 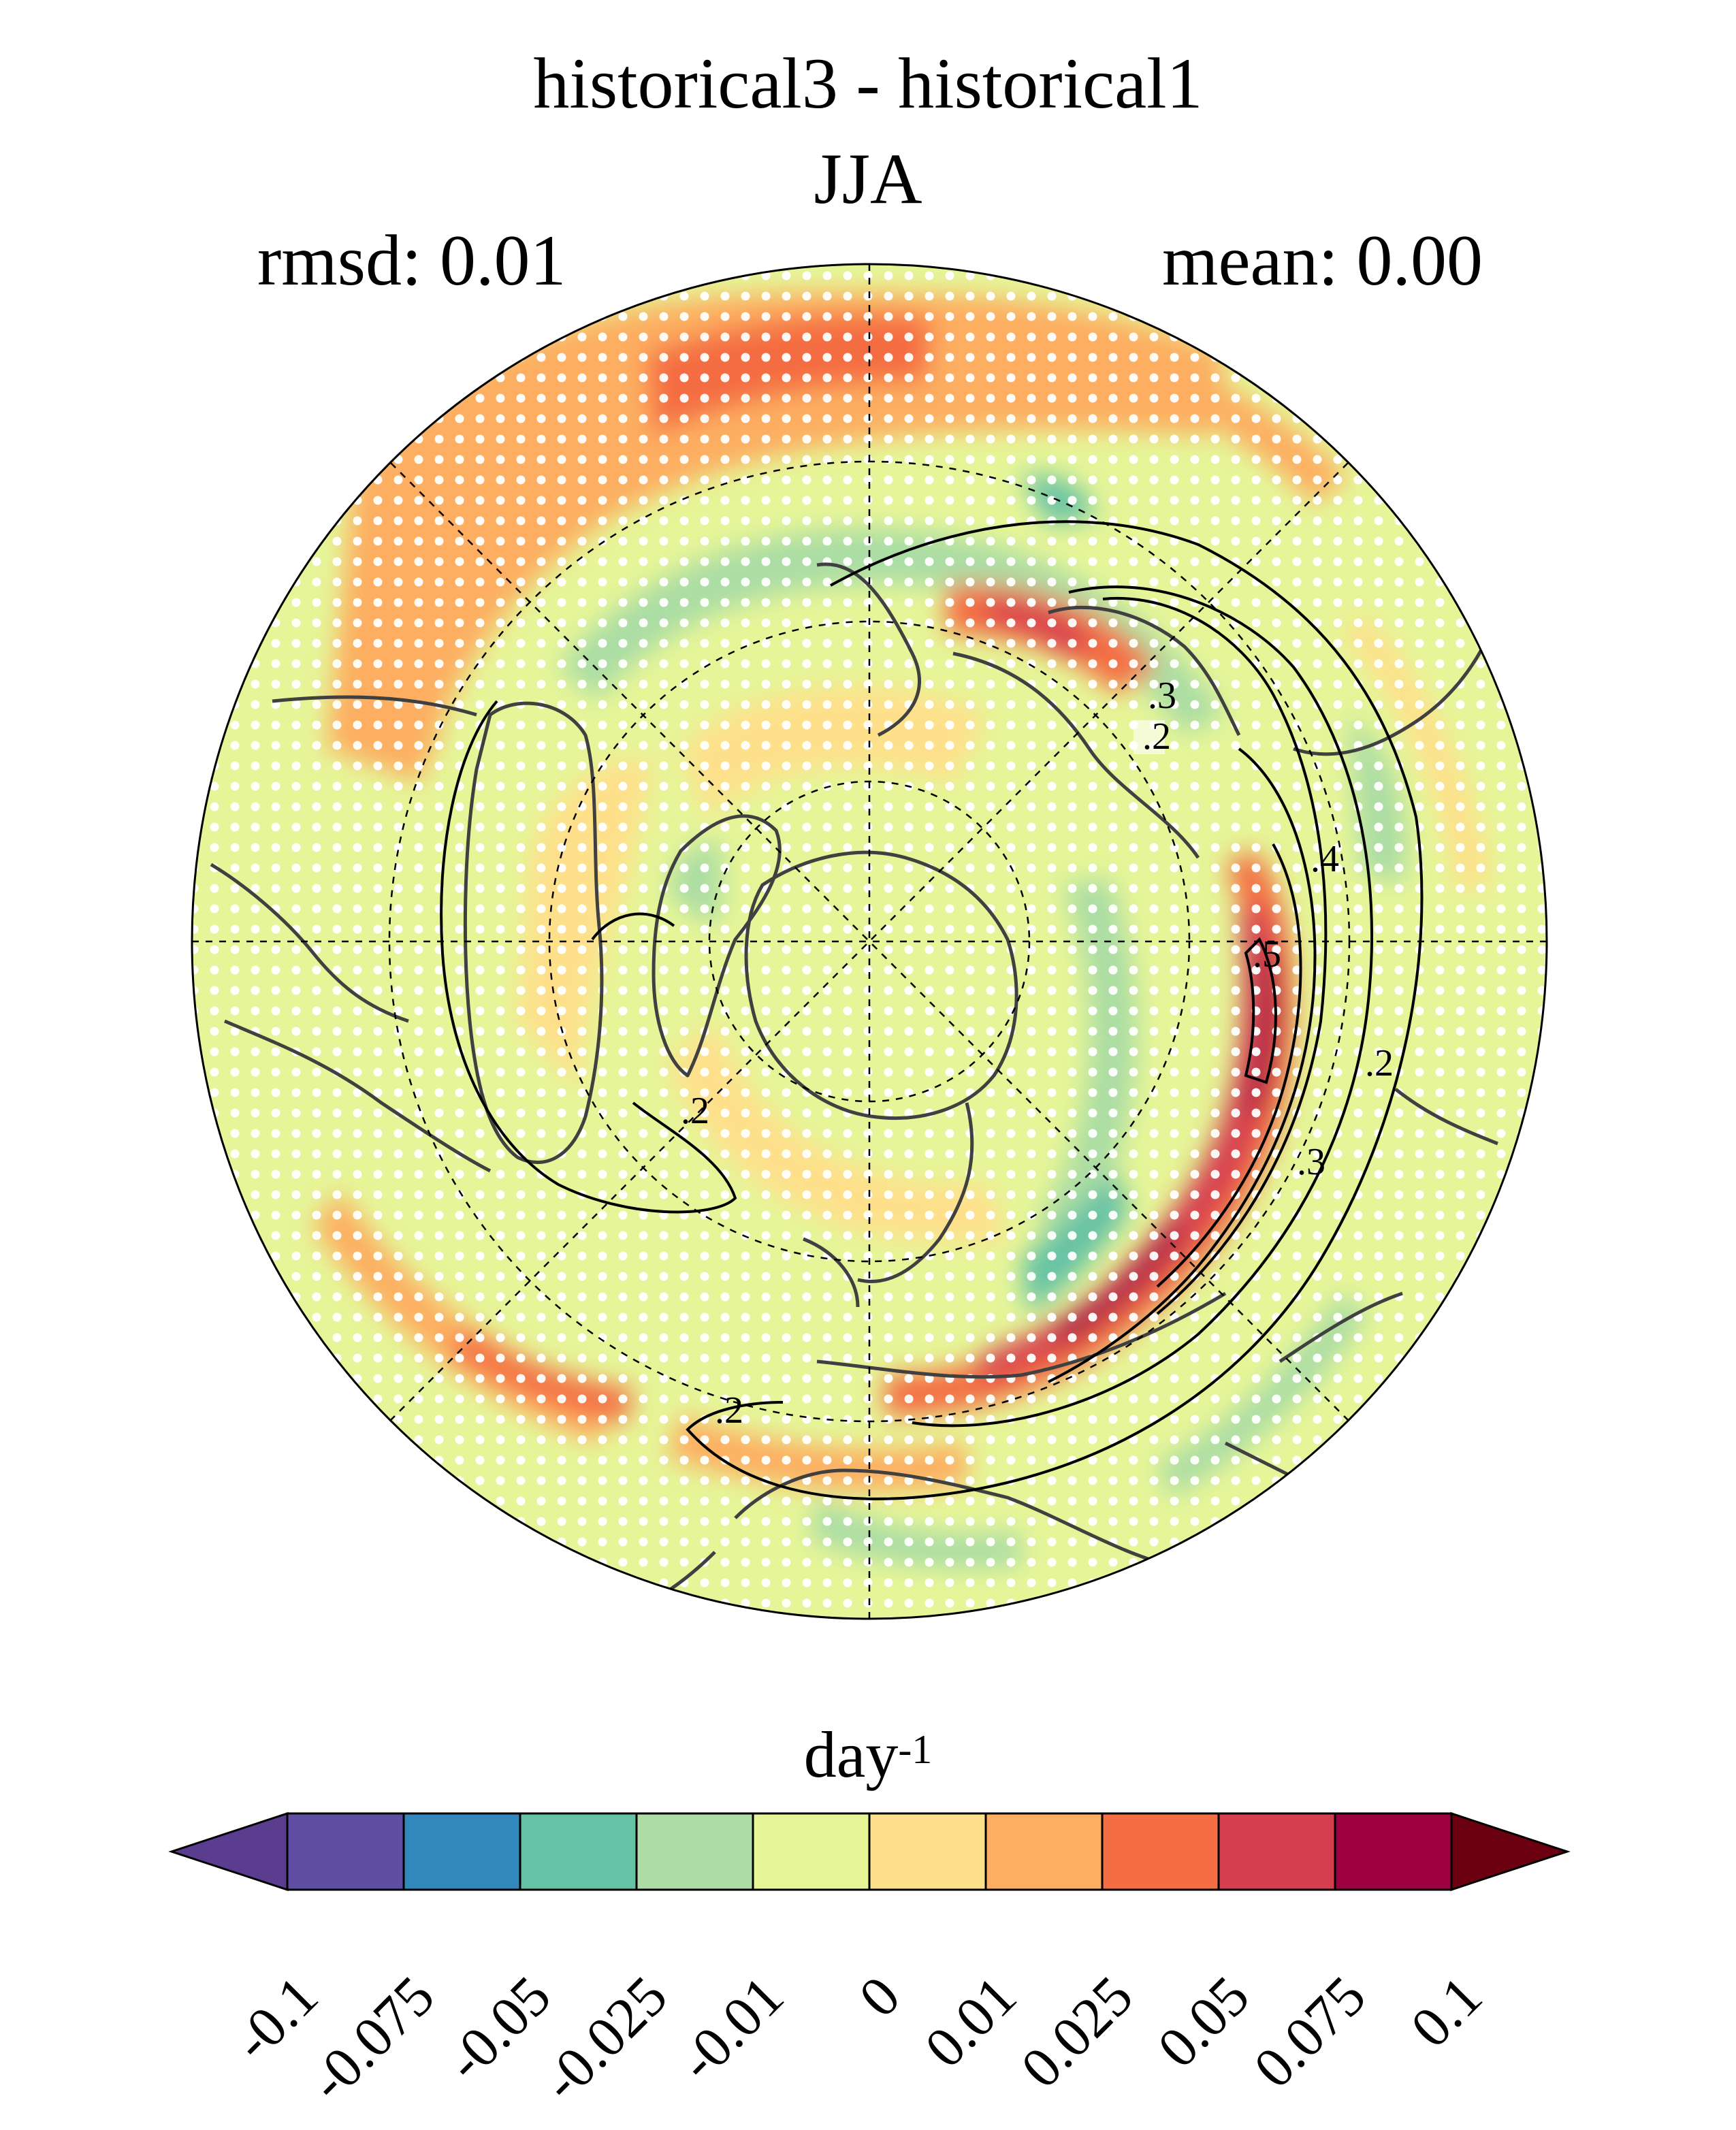 What do you see at coordinates (868, 179) in the screenshot?
I see `season-label: JJA` at bounding box center [868, 179].